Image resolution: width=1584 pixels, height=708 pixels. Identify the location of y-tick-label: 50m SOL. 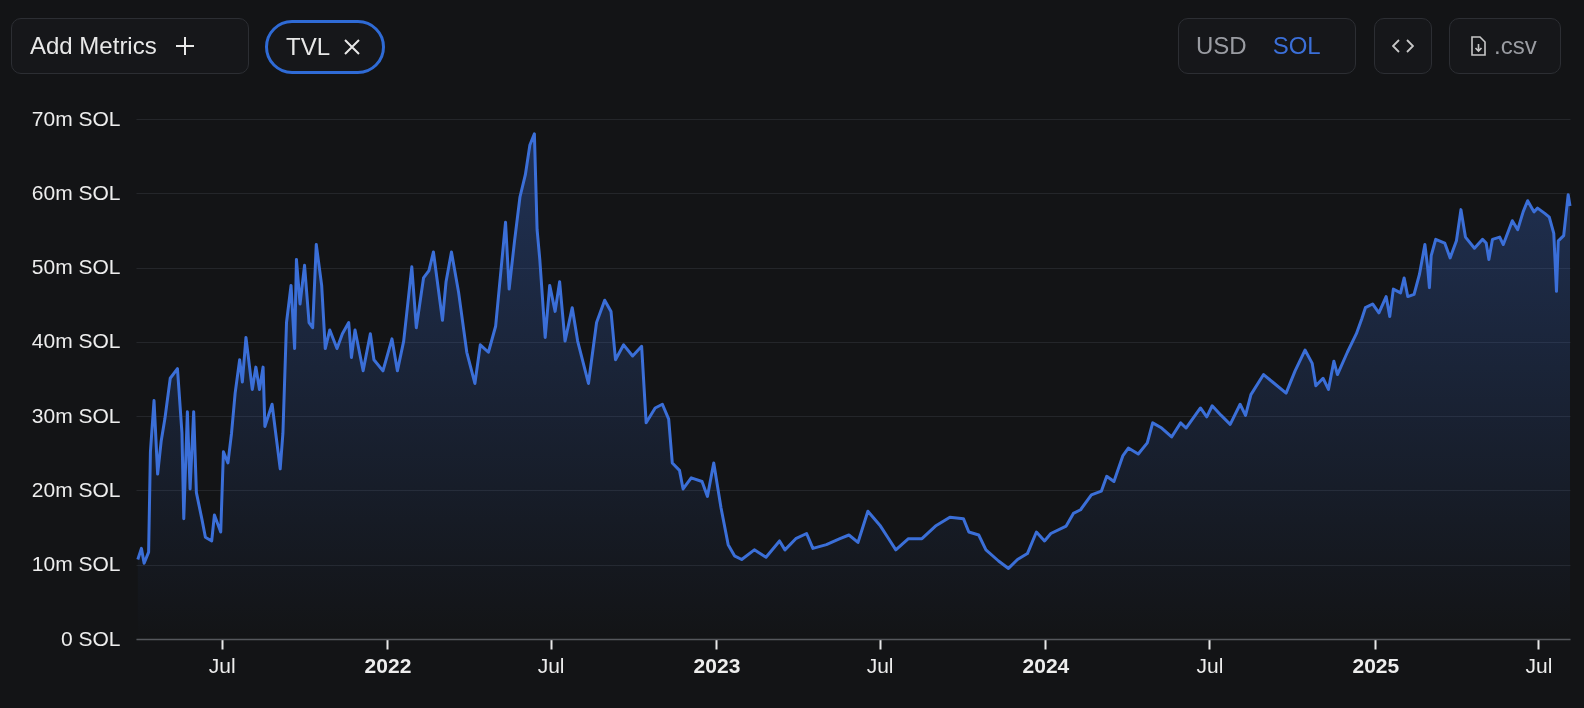
(76, 267).